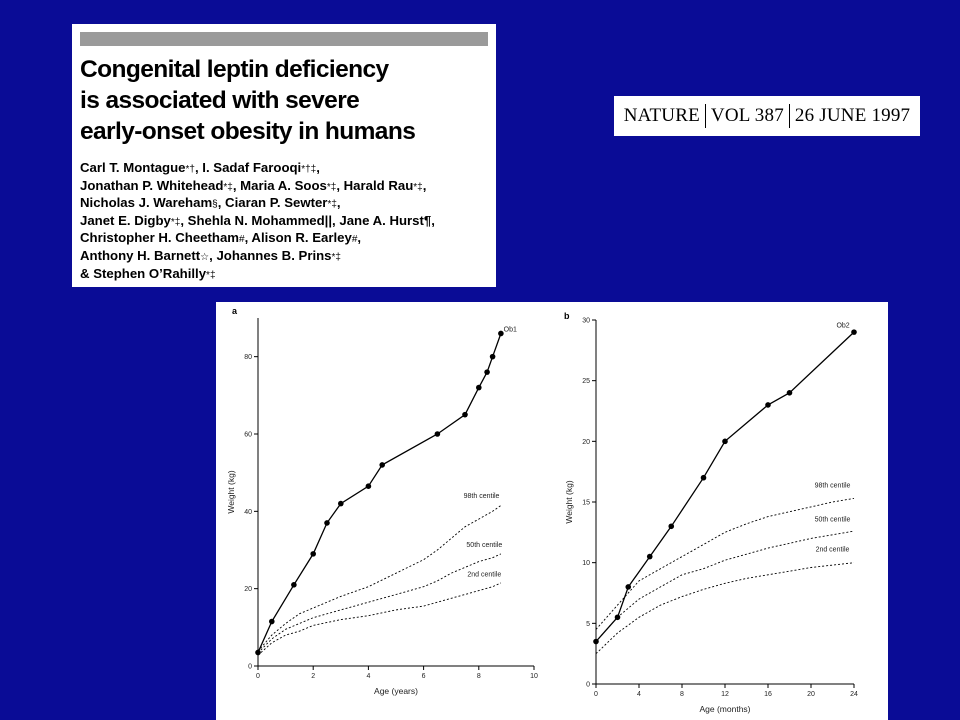  I want to click on journal-name: NATURE, so click(661, 115).